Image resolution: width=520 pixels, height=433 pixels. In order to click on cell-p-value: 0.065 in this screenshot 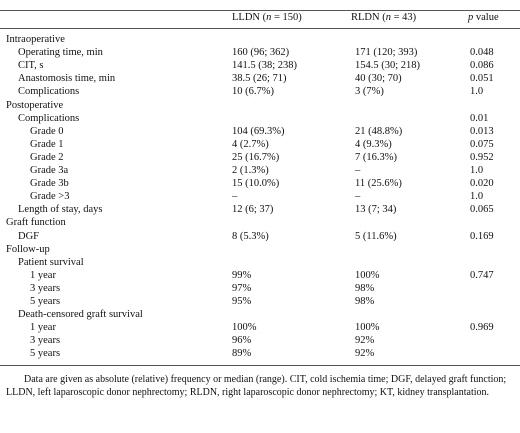, I will do `click(482, 210)`.